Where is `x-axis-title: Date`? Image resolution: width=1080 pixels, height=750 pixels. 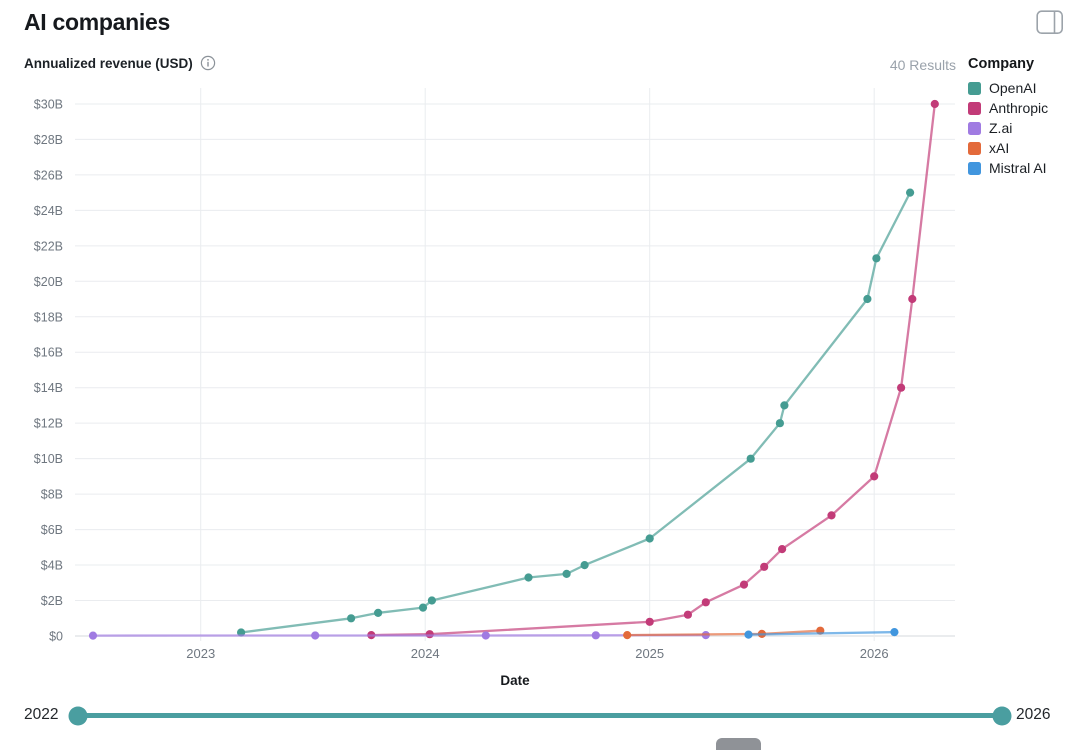
x-axis-title: Date is located at coordinates (515, 680).